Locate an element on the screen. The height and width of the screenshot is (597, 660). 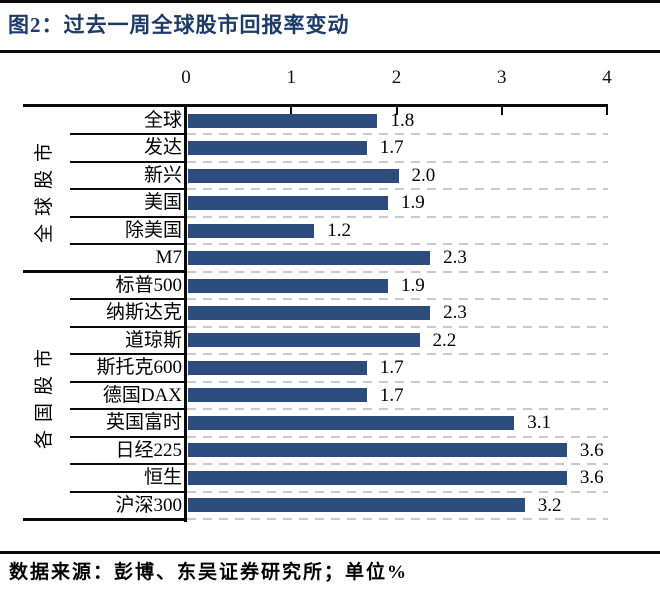
category-label: M7 is located at coordinates (168, 258).